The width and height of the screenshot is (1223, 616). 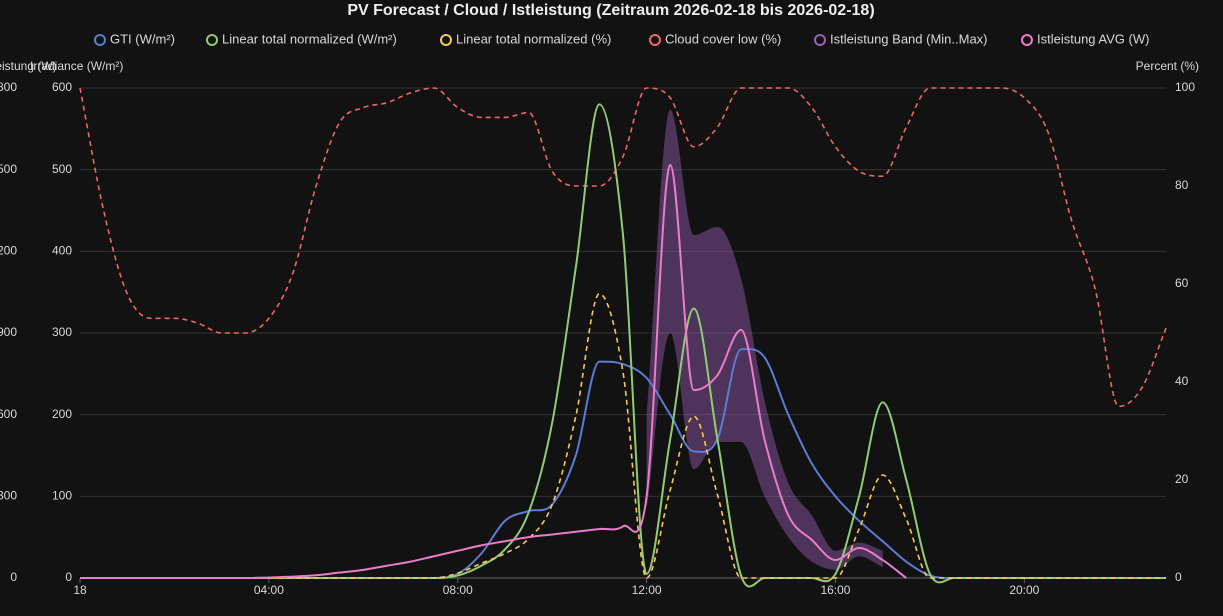 What do you see at coordinates (835, 590) in the screenshot?
I see `x-tick-label: 16:00` at bounding box center [835, 590].